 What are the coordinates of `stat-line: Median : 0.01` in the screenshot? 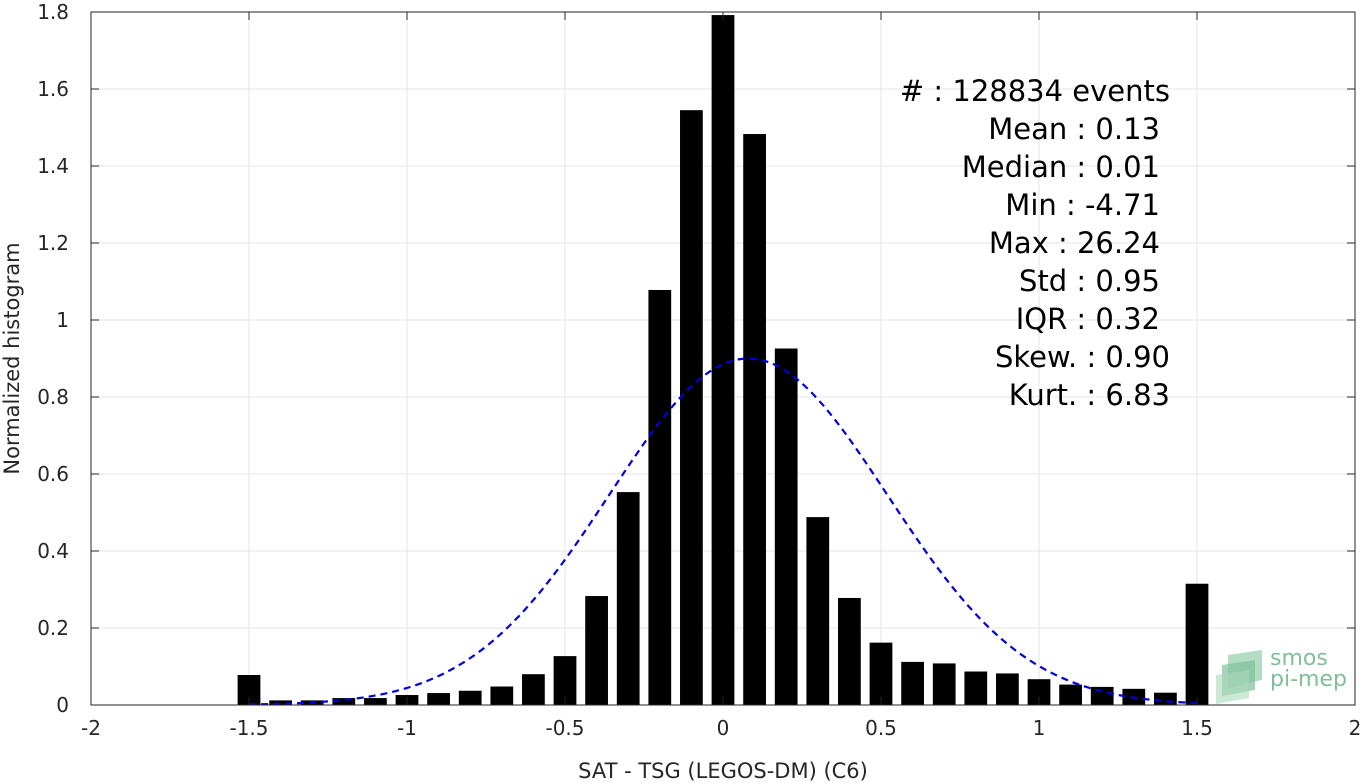 It's located at (1061, 167).